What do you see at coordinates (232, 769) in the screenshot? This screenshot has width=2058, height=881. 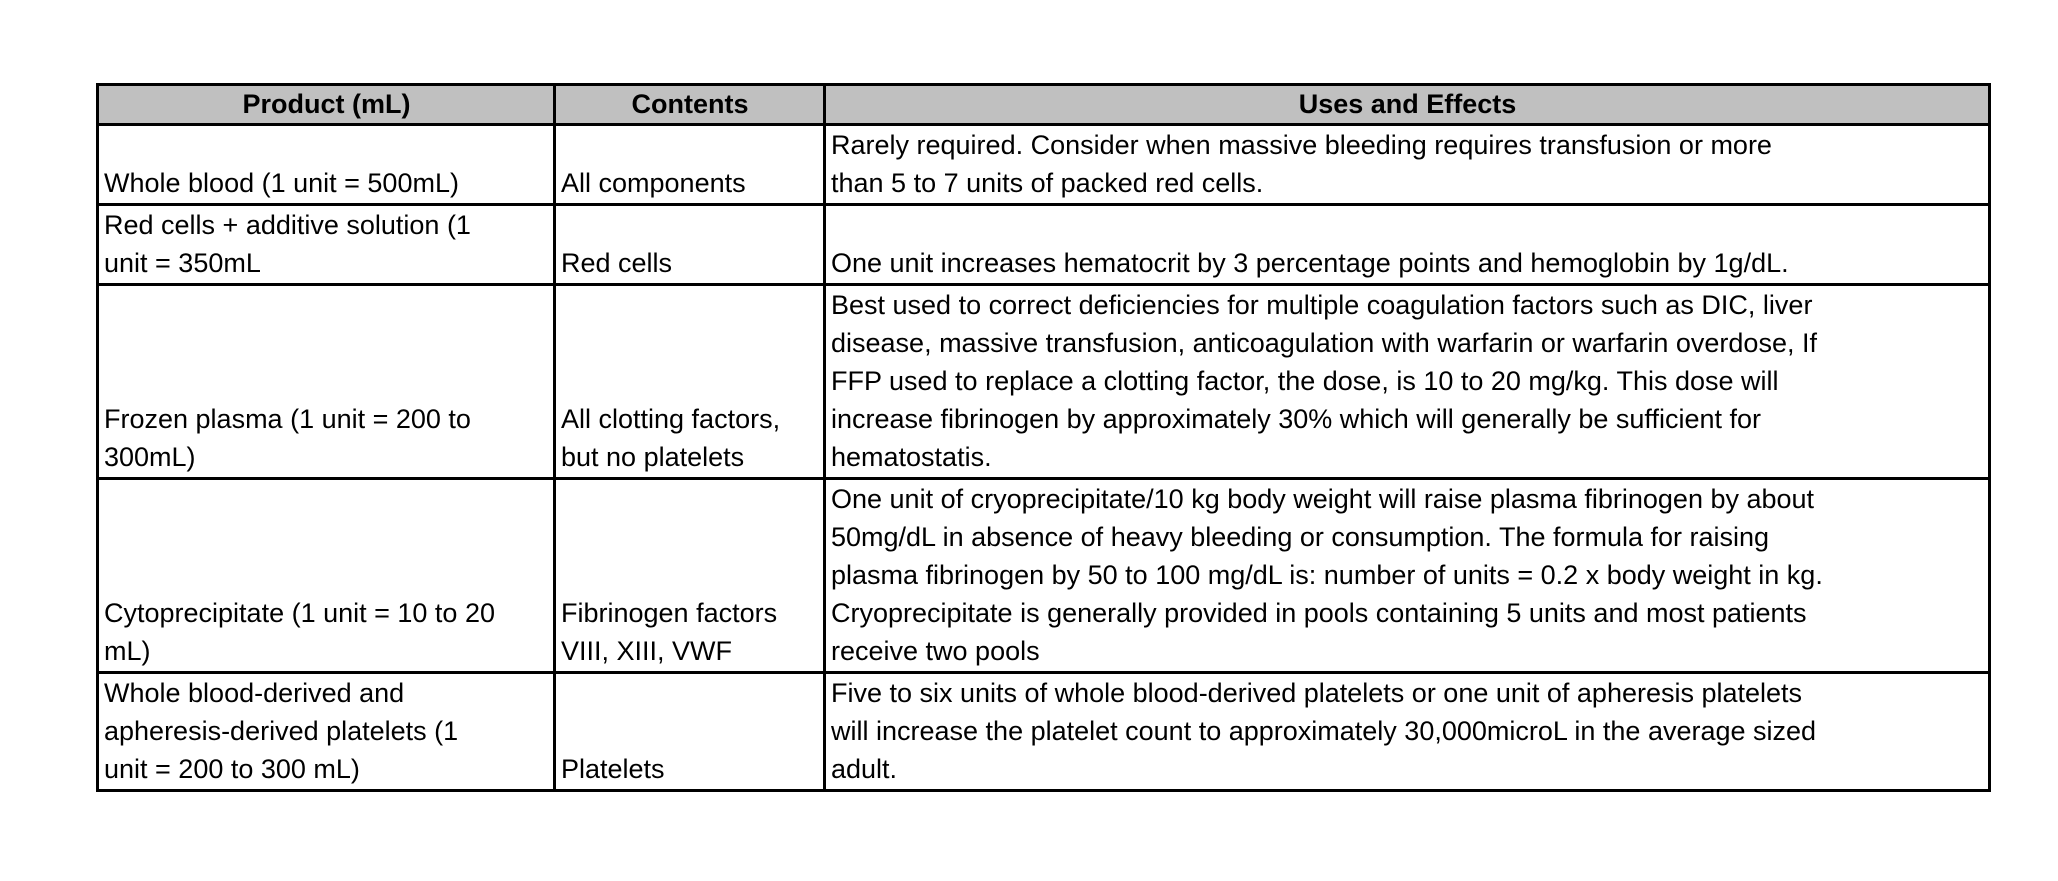 I see `cell-line: unit = 200 to 300 mL)` at bounding box center [232, 769].